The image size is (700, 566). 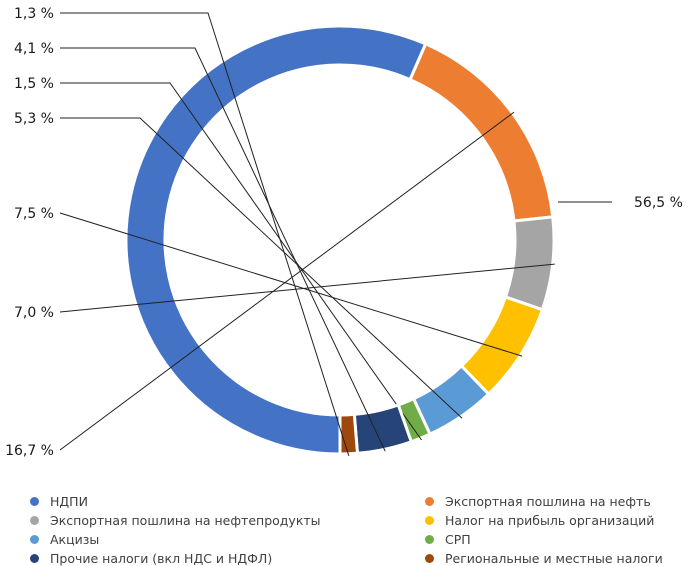 I want to click on legend-item-4: Налог на прибыль организаций, so click(x=557, y=520).